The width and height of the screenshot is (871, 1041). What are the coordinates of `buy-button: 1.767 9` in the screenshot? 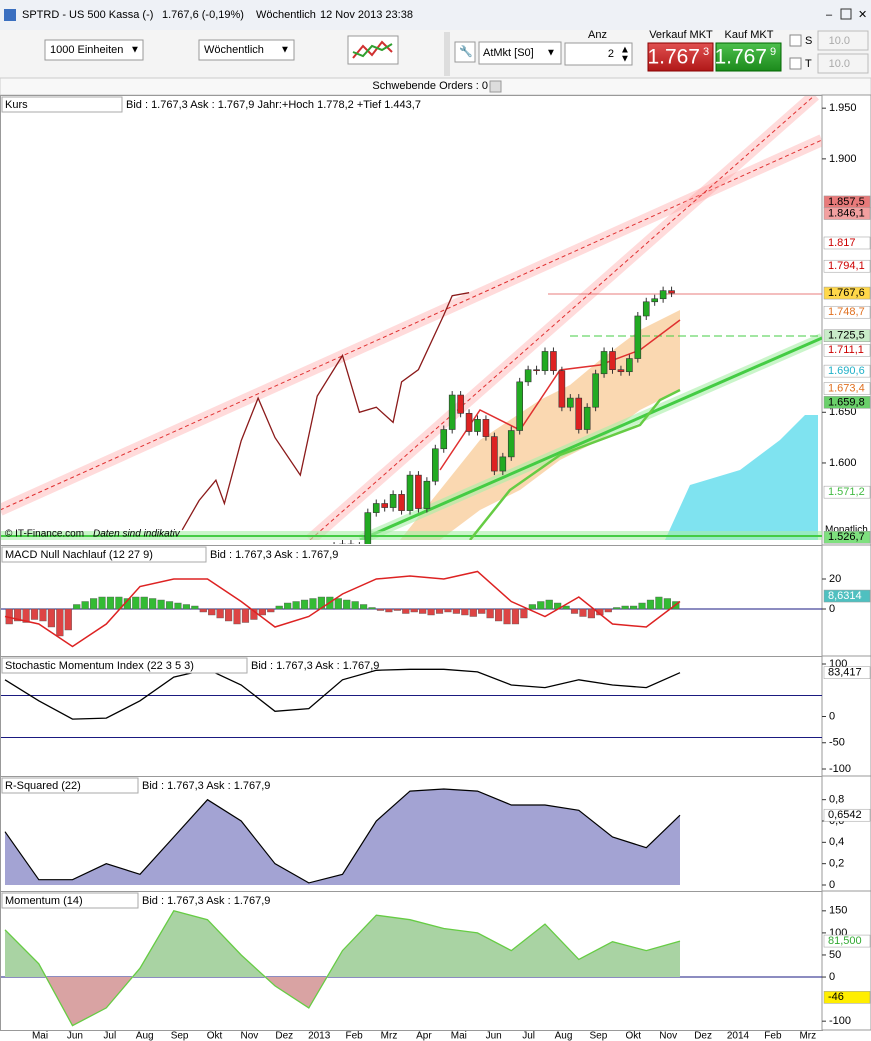 It's located at (748, 57).